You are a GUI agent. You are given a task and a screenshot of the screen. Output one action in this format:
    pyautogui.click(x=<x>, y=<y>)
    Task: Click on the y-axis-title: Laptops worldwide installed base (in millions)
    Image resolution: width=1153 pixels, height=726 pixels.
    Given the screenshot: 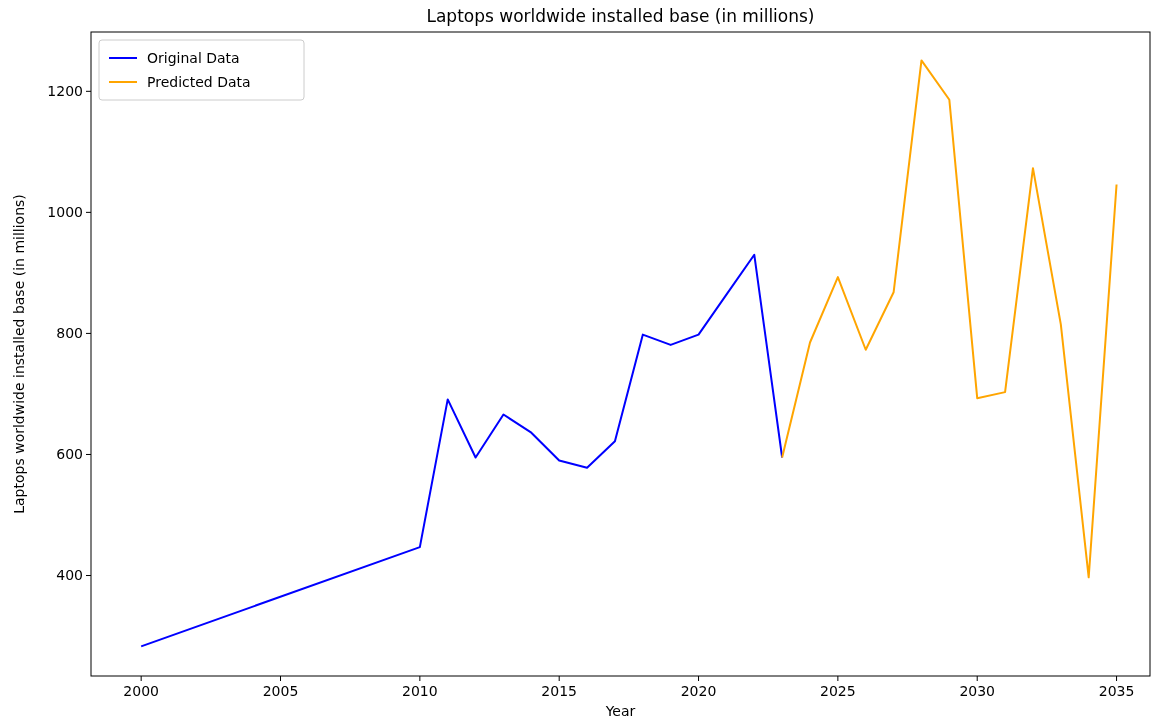 What is the action you would take?
    pyautogui.click(x=19, y=354)
    